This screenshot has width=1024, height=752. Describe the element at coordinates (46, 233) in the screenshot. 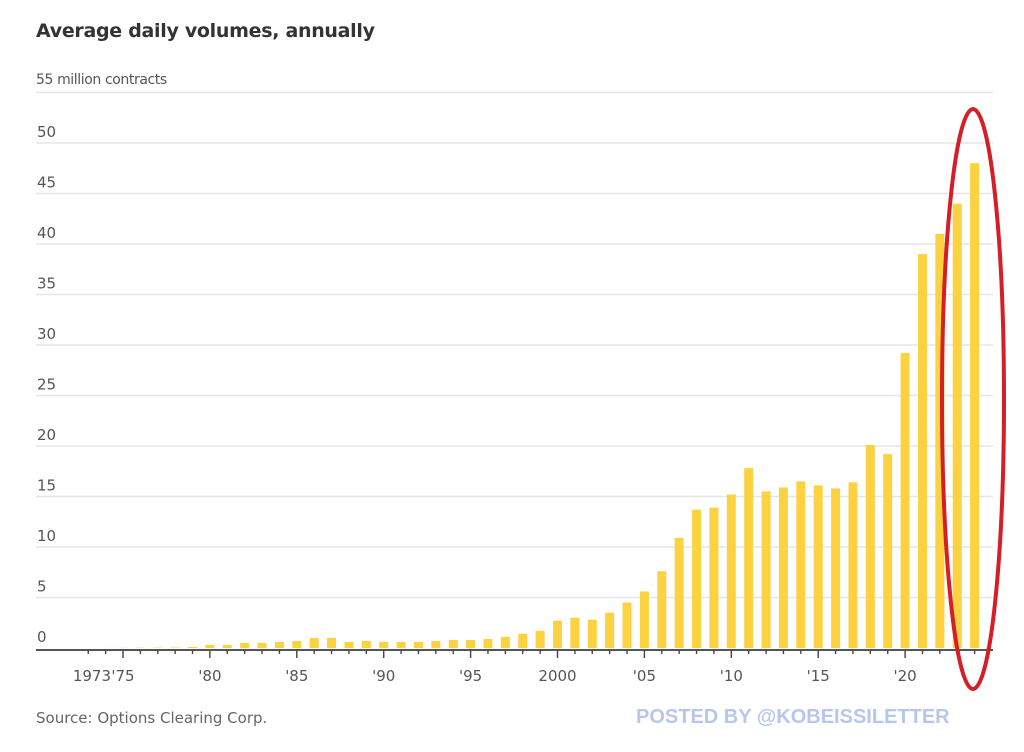

I see `y-tick-label: 40` at that location.